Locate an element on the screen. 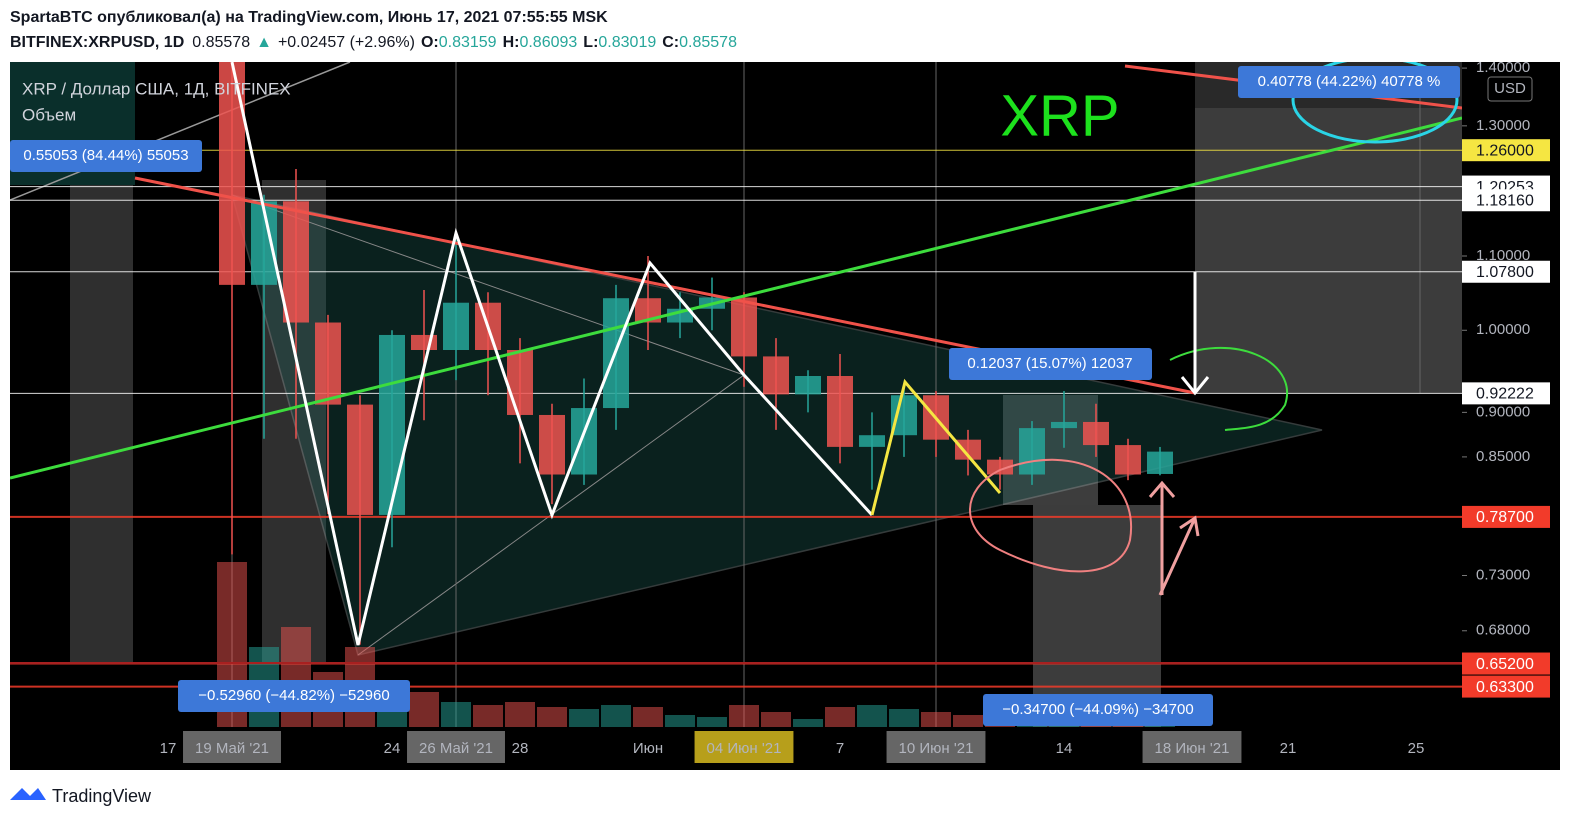 This screenshot has width=1585, height=833. x-tick-label: 14 is located at coordinates (1064, 748).